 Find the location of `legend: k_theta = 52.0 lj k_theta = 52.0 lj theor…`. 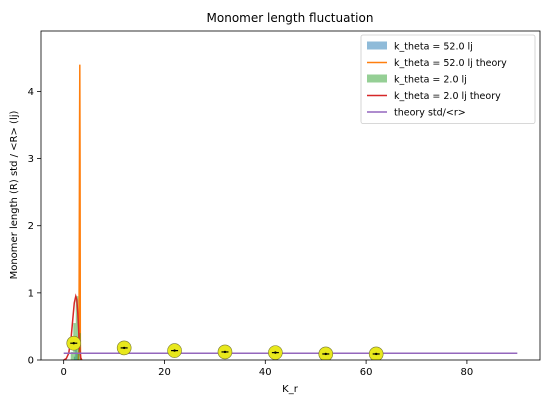

legend: k_theta = 52.0 lj k_theta = 52.0 lj theor… is located at coordinates (448, 79).